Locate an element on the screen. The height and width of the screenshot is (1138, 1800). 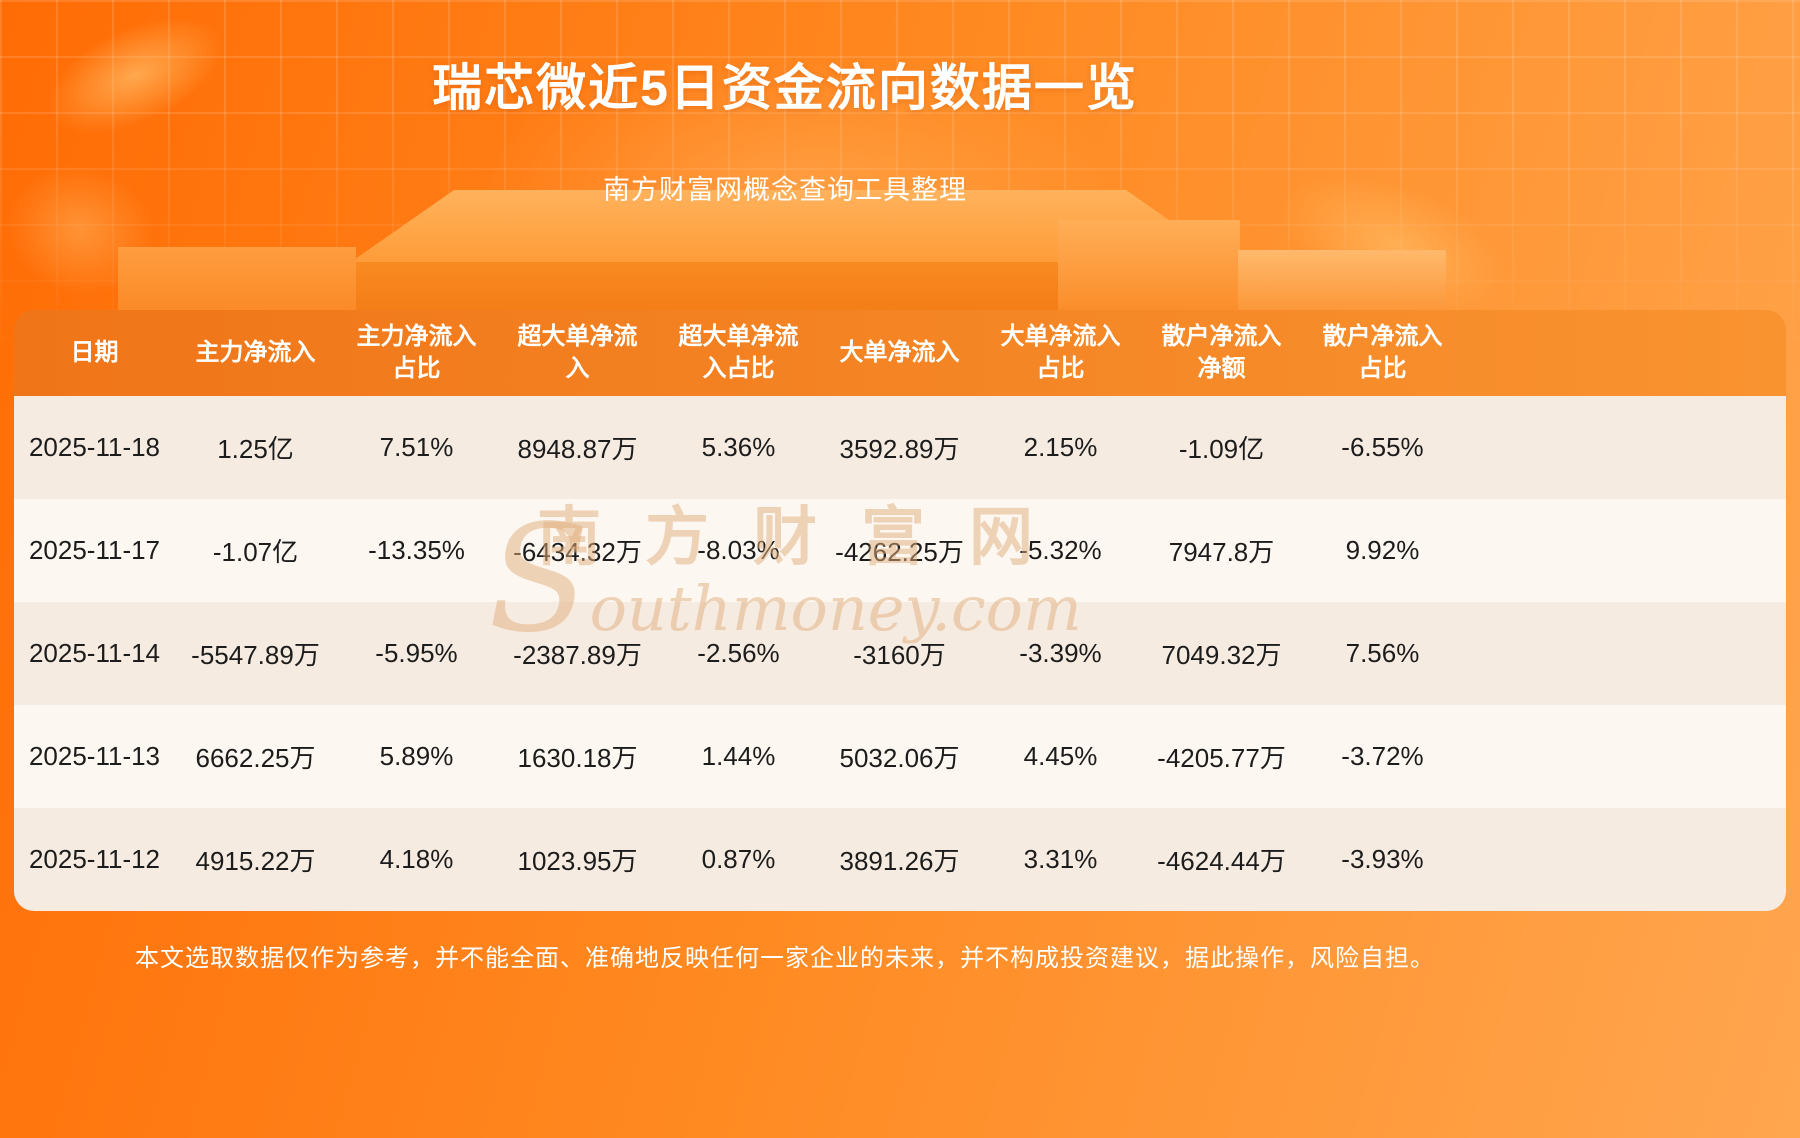
value-cell: 4.18% is located at coordinates (416, 859).